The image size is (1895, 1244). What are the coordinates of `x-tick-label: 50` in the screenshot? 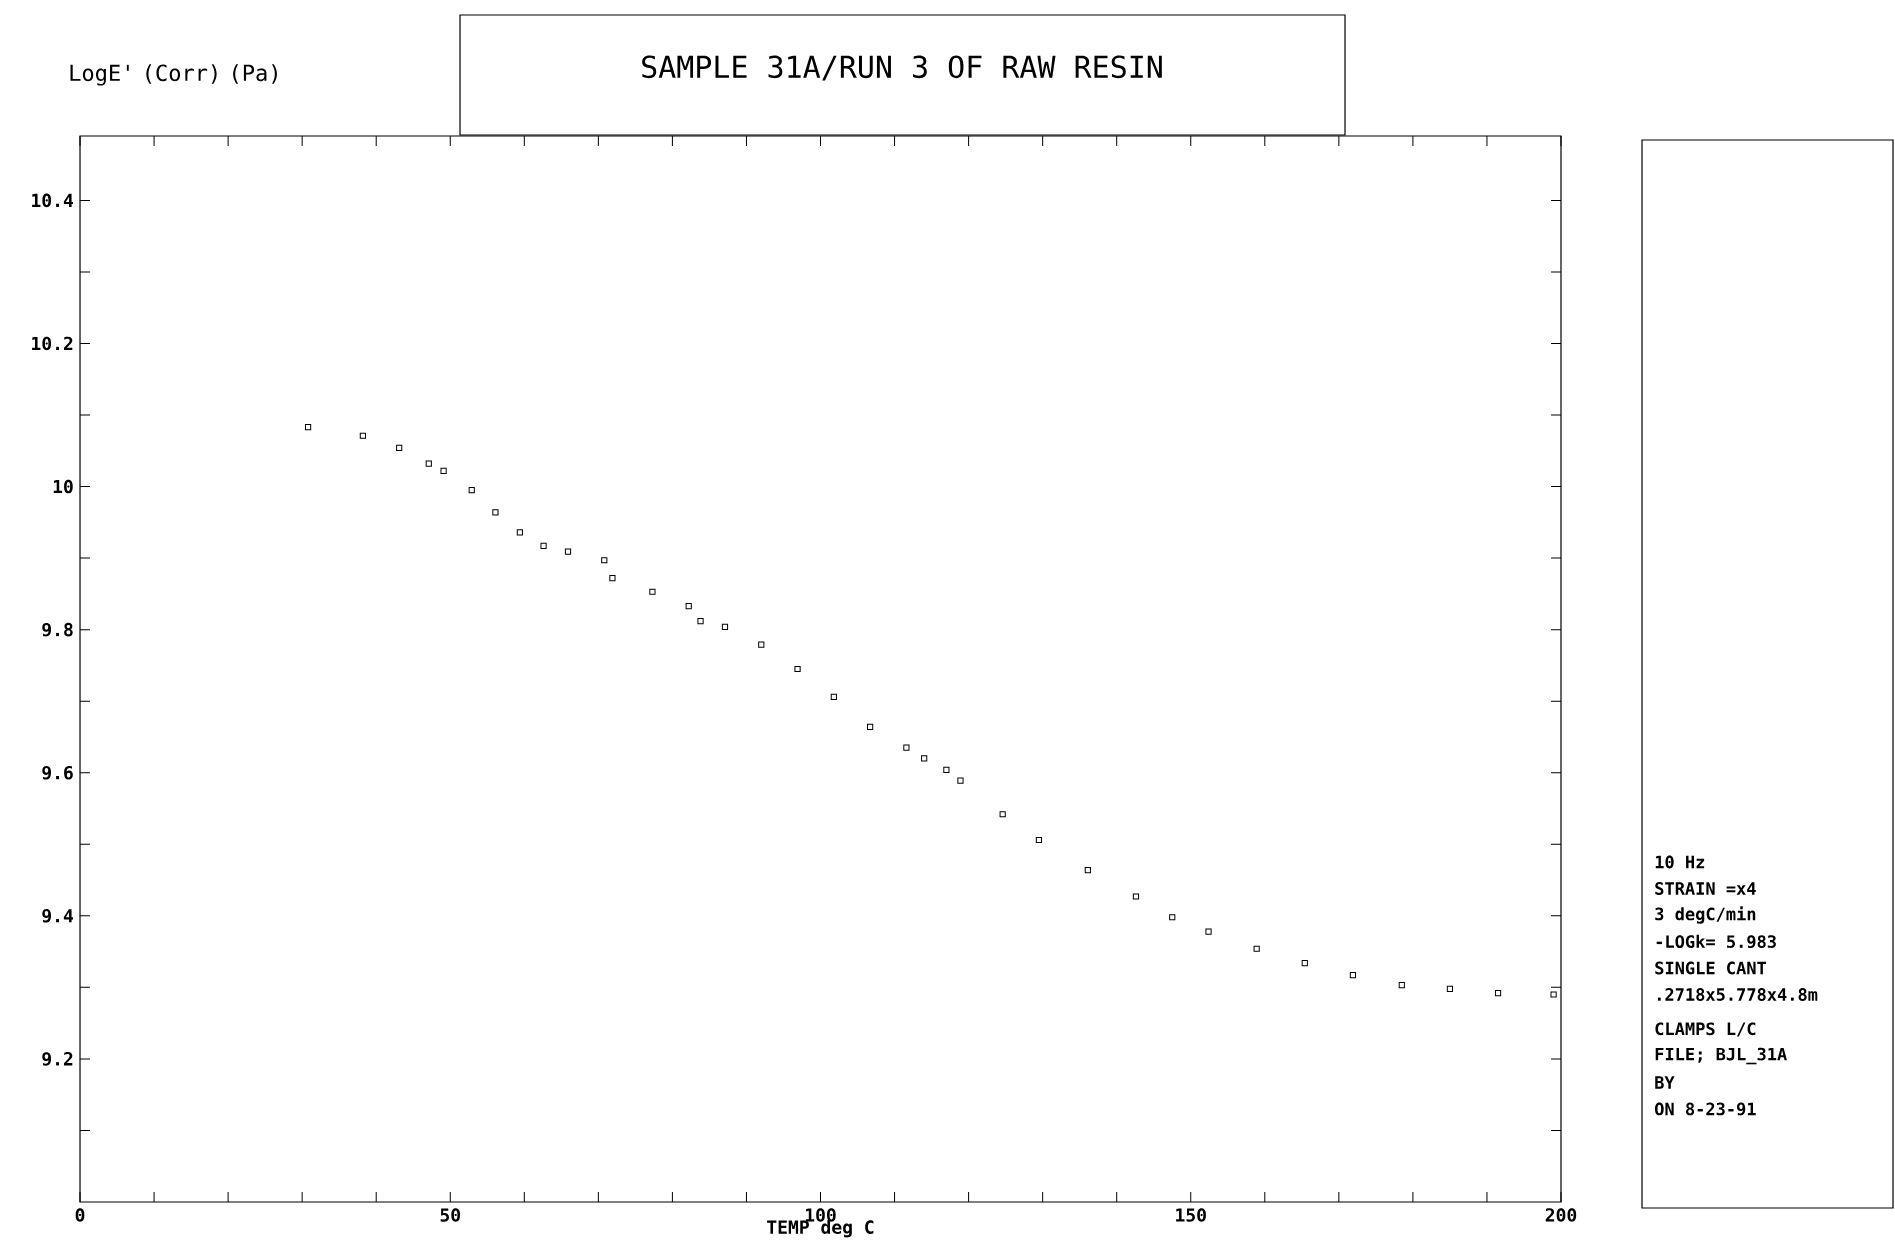 It's located at (450, 1215).